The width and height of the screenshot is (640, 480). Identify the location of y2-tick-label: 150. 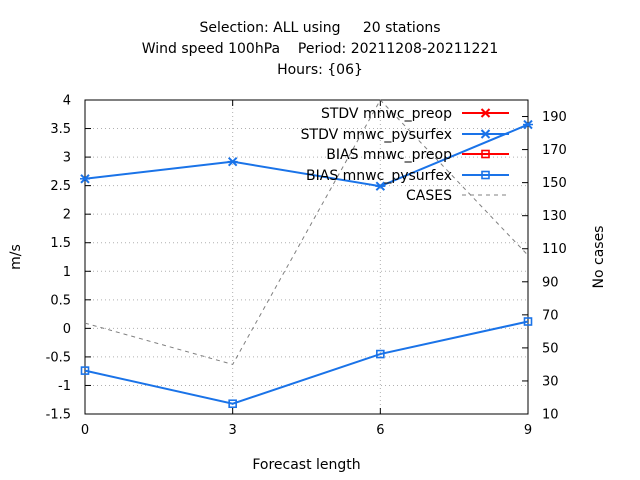
(554, 183).